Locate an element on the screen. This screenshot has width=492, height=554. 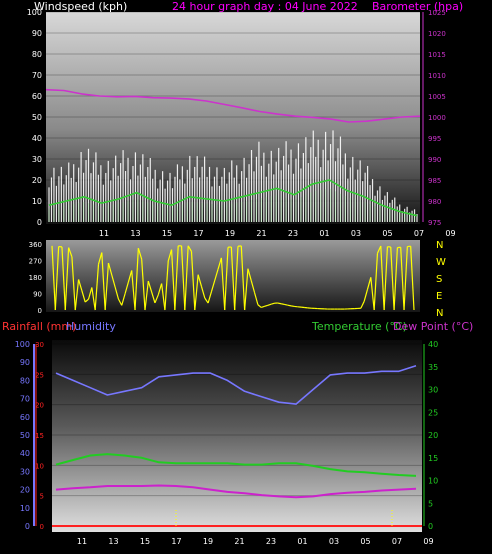
dir-tick-label: 270 is located at coordinates (35, 262).